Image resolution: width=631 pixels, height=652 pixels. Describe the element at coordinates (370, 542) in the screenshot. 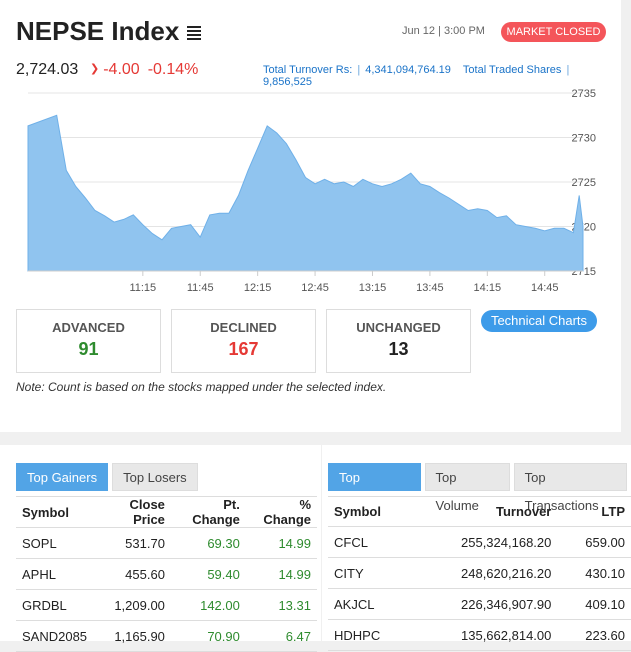

I see `symbol-cell: CFCL` at that location.